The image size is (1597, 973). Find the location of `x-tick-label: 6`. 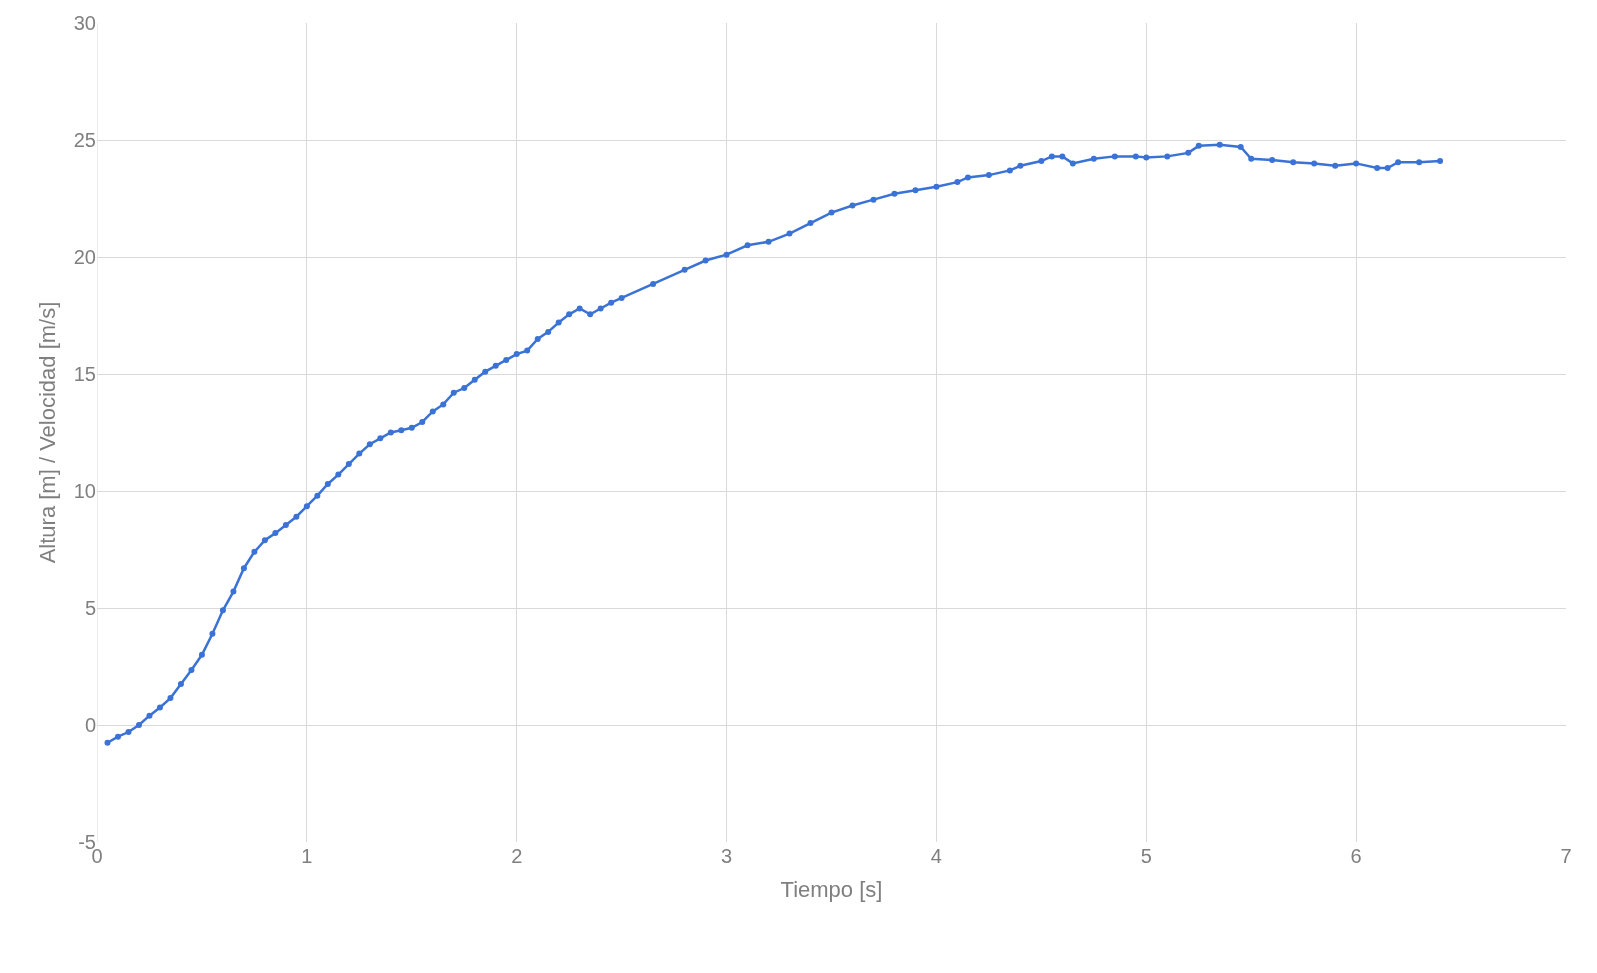

x-tick-label: 6 is located at coordinates (1356, 856).